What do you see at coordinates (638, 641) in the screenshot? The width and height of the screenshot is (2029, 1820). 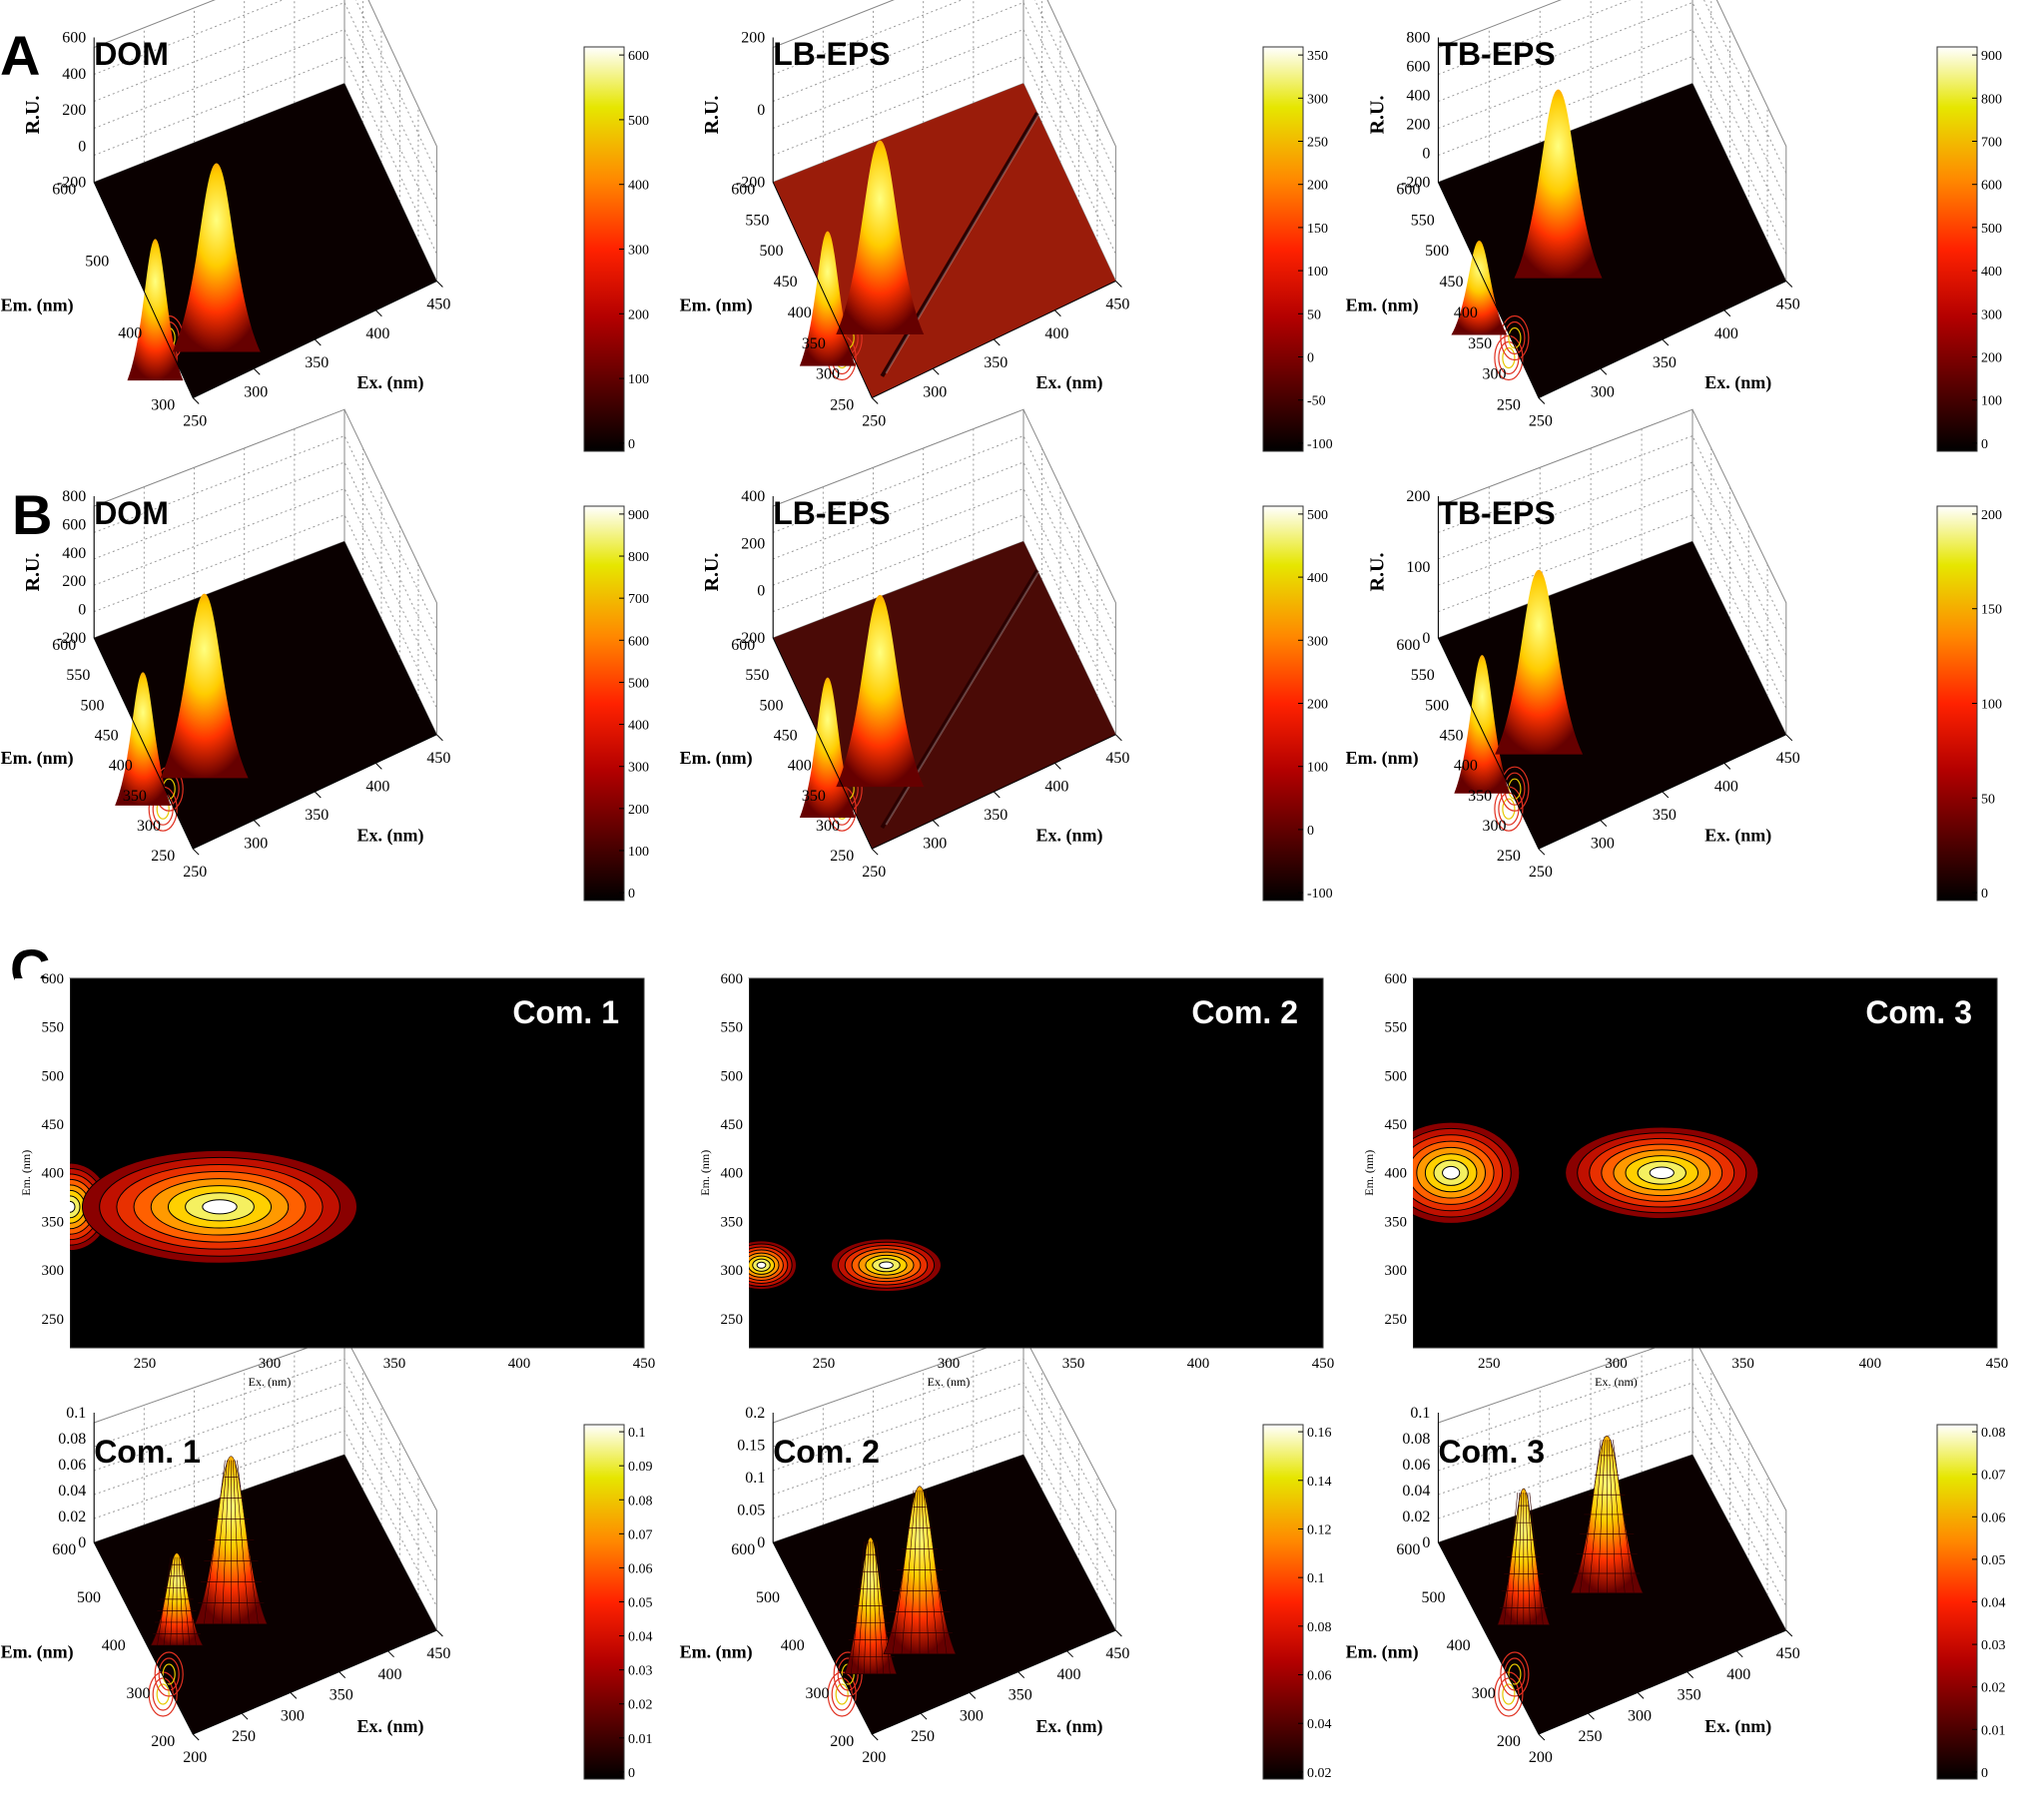 I see `colorbar-tick-label: 600` at bounding box center [638, 641].